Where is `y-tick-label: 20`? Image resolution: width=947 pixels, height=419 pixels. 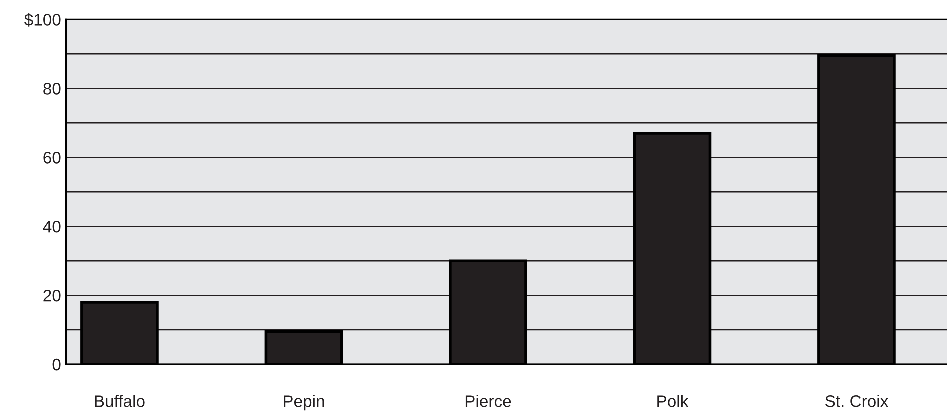 y-tick-label: 20 is located at coordinates (52, 296).